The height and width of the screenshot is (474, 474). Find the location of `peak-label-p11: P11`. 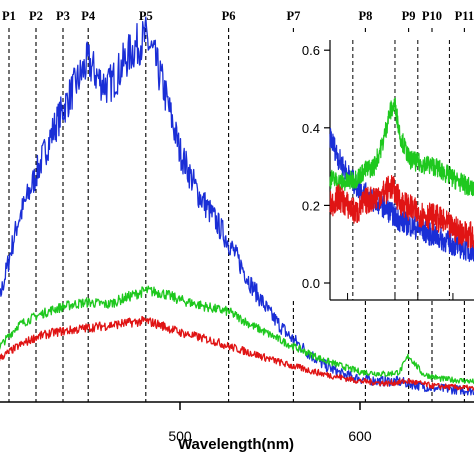

peak-label-p11: P11 is located at coordinates (464, 16).